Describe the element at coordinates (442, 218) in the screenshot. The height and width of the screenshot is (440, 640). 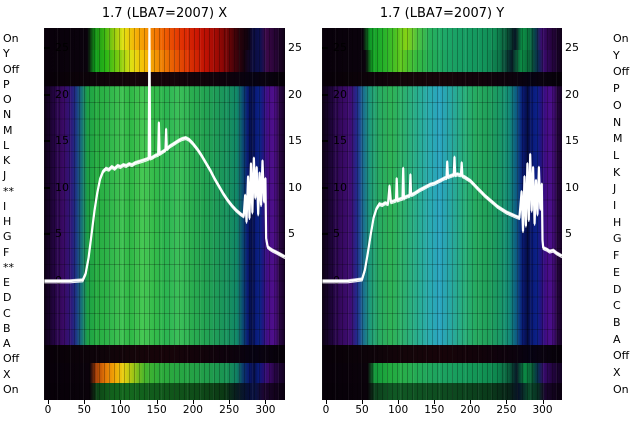
I see `bandpass-line-y` at that location.